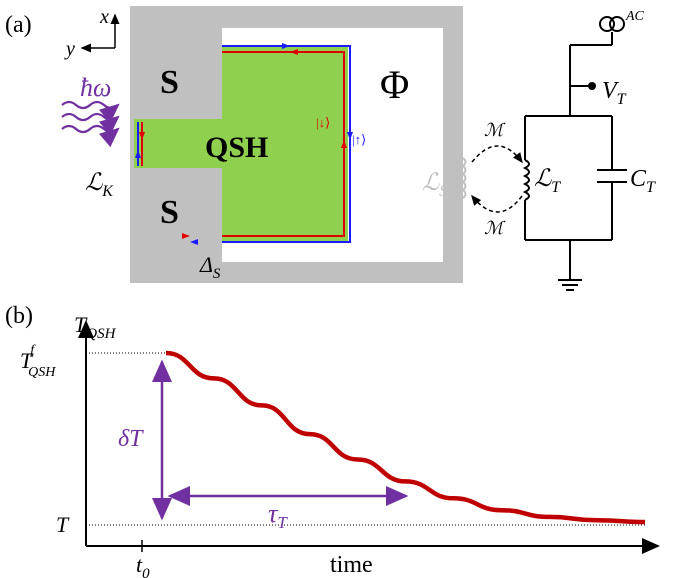  Describe the element at coordinates (169, 212) in the screenshot. I see `s-bottom-label: S` at that location.